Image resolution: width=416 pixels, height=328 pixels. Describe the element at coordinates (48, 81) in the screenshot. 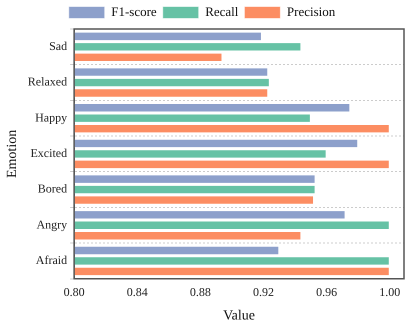

I see `y-tick-label: Relaxed` at that location.